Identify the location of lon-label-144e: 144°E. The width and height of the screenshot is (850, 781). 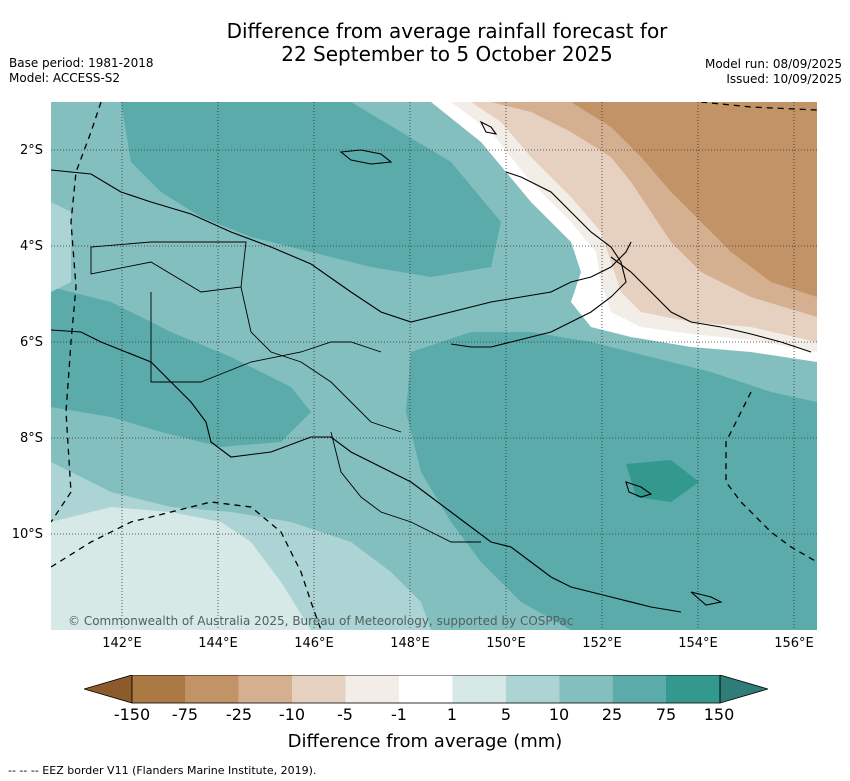
(218, 643).